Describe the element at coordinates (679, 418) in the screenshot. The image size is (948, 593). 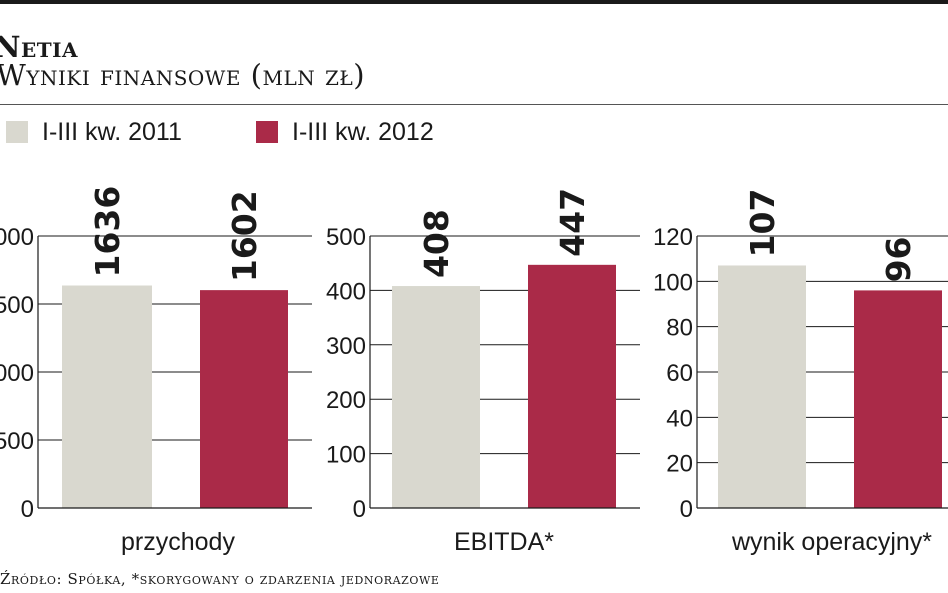
I see `y-tick-label: 40` at that location.